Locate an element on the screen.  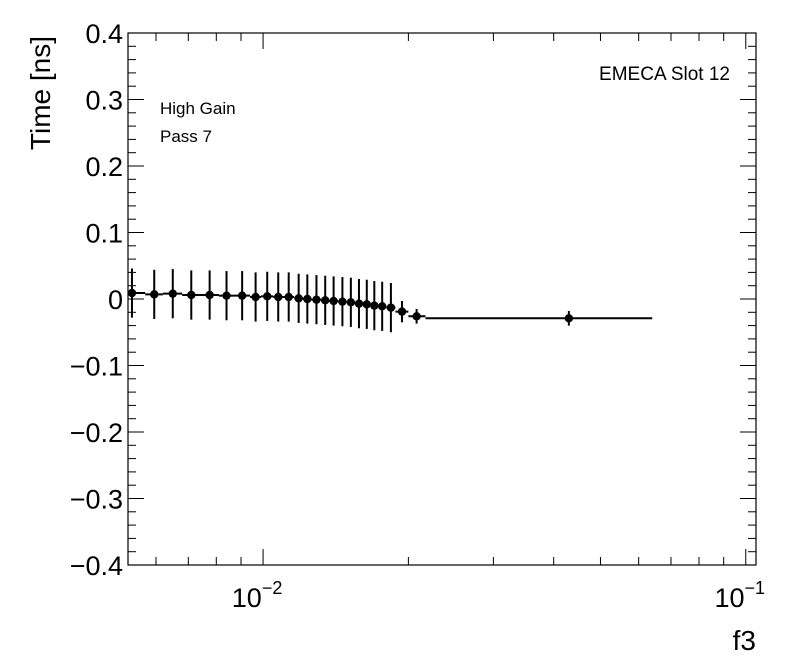
y-tick-label: −0.4 is located at coordinates (96, 566).